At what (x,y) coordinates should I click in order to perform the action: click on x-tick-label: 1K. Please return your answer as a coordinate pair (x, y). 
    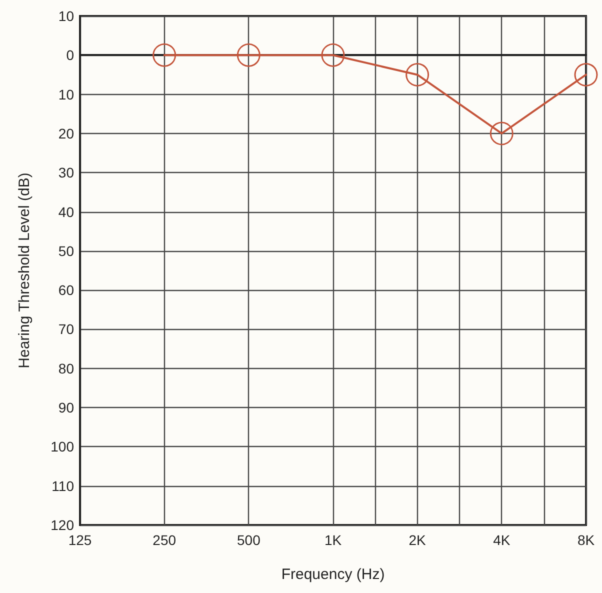
    Looking at the image, I should click on (333, 540).